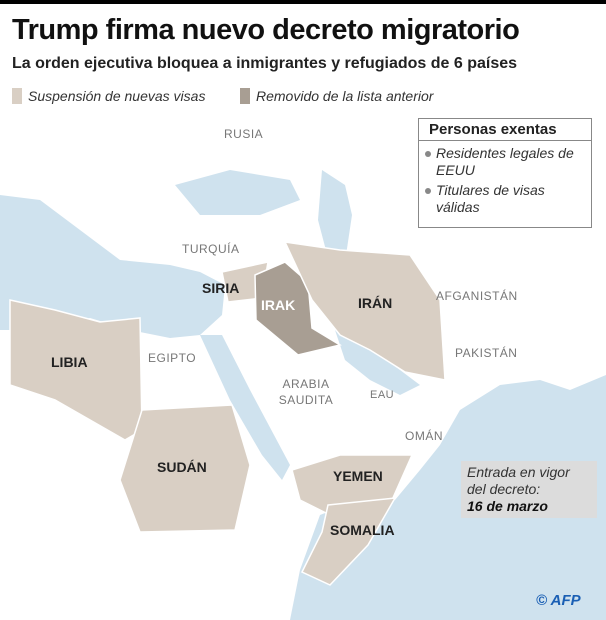  What do you see at coordinates (244, 134) in the screenshot?
I see `label-russia: RUSIA` at bounding box center [244, 134].